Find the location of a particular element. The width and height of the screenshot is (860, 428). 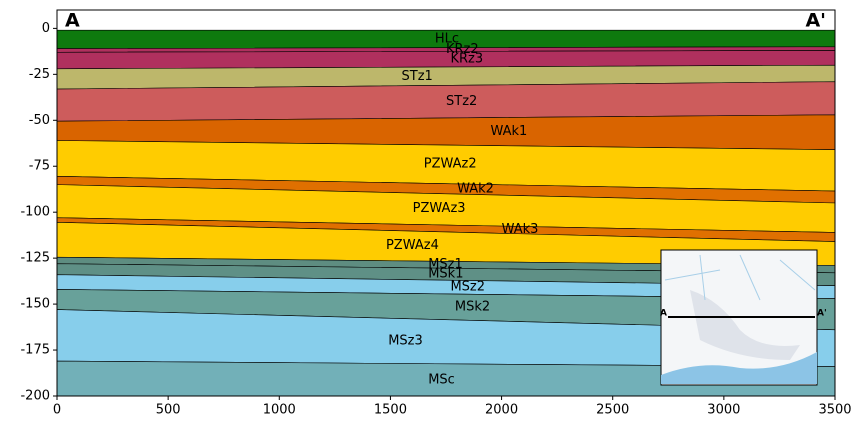

layer-label: KRz3 is located at coordinates (466, 59).